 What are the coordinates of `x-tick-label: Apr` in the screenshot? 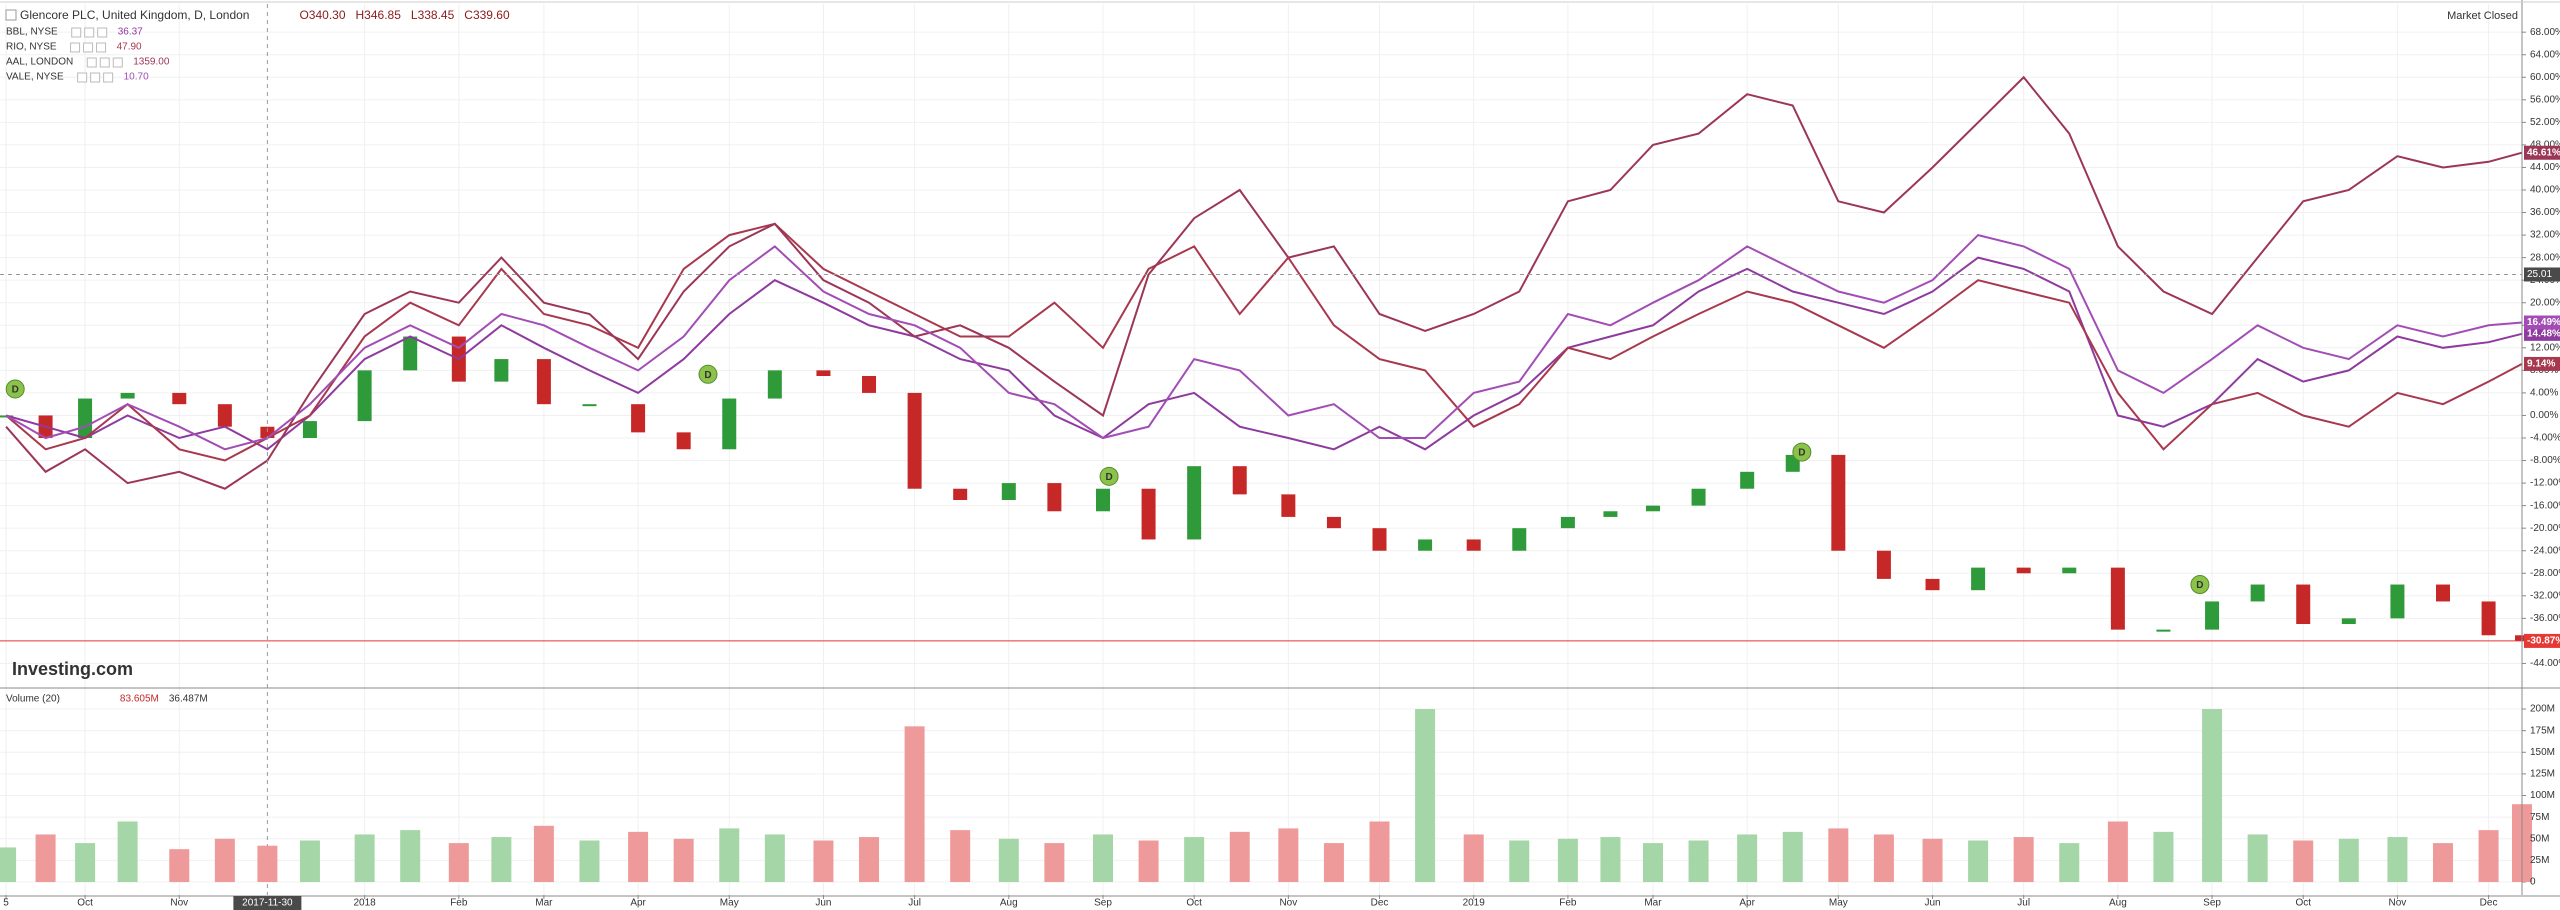 It's located at (638, 903).